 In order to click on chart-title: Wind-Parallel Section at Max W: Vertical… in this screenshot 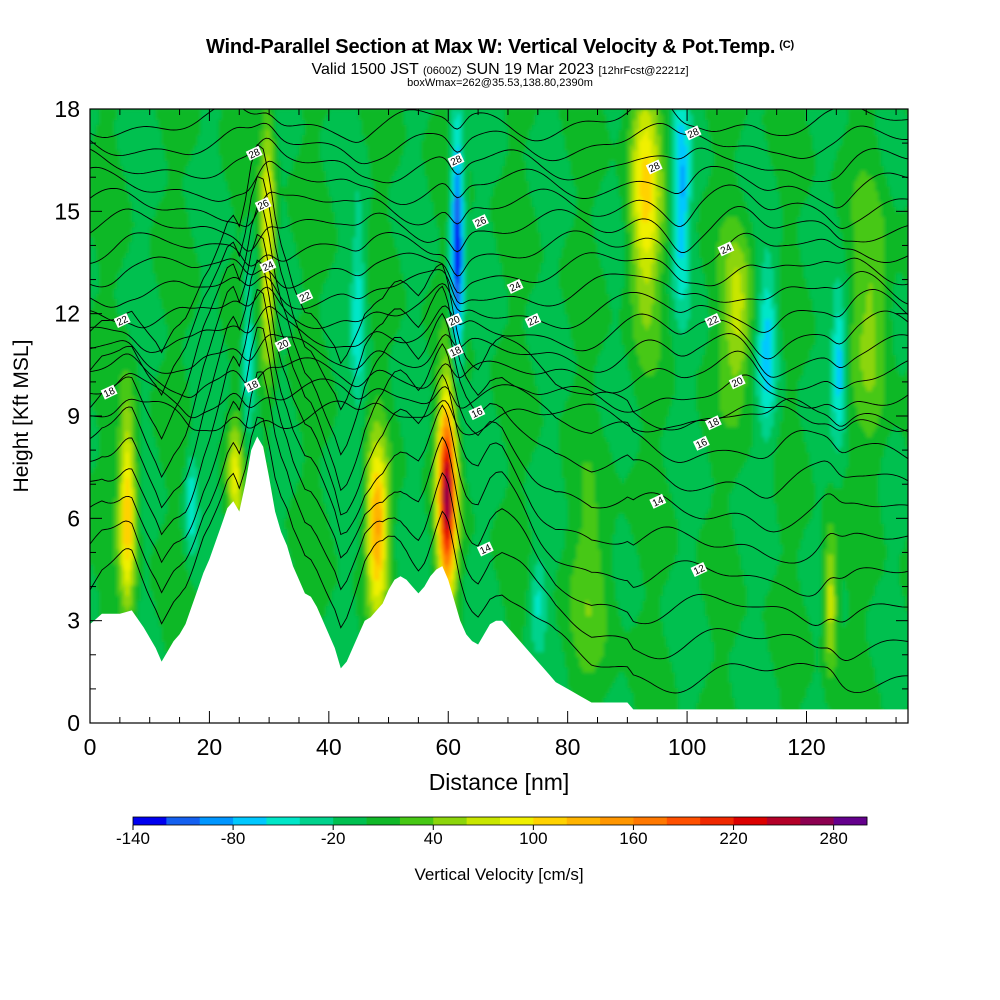, I will do `click(500, 47)`.